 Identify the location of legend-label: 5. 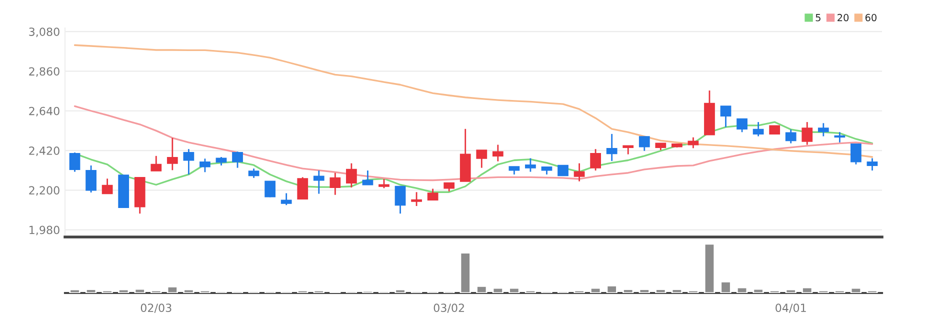
(818, 18).